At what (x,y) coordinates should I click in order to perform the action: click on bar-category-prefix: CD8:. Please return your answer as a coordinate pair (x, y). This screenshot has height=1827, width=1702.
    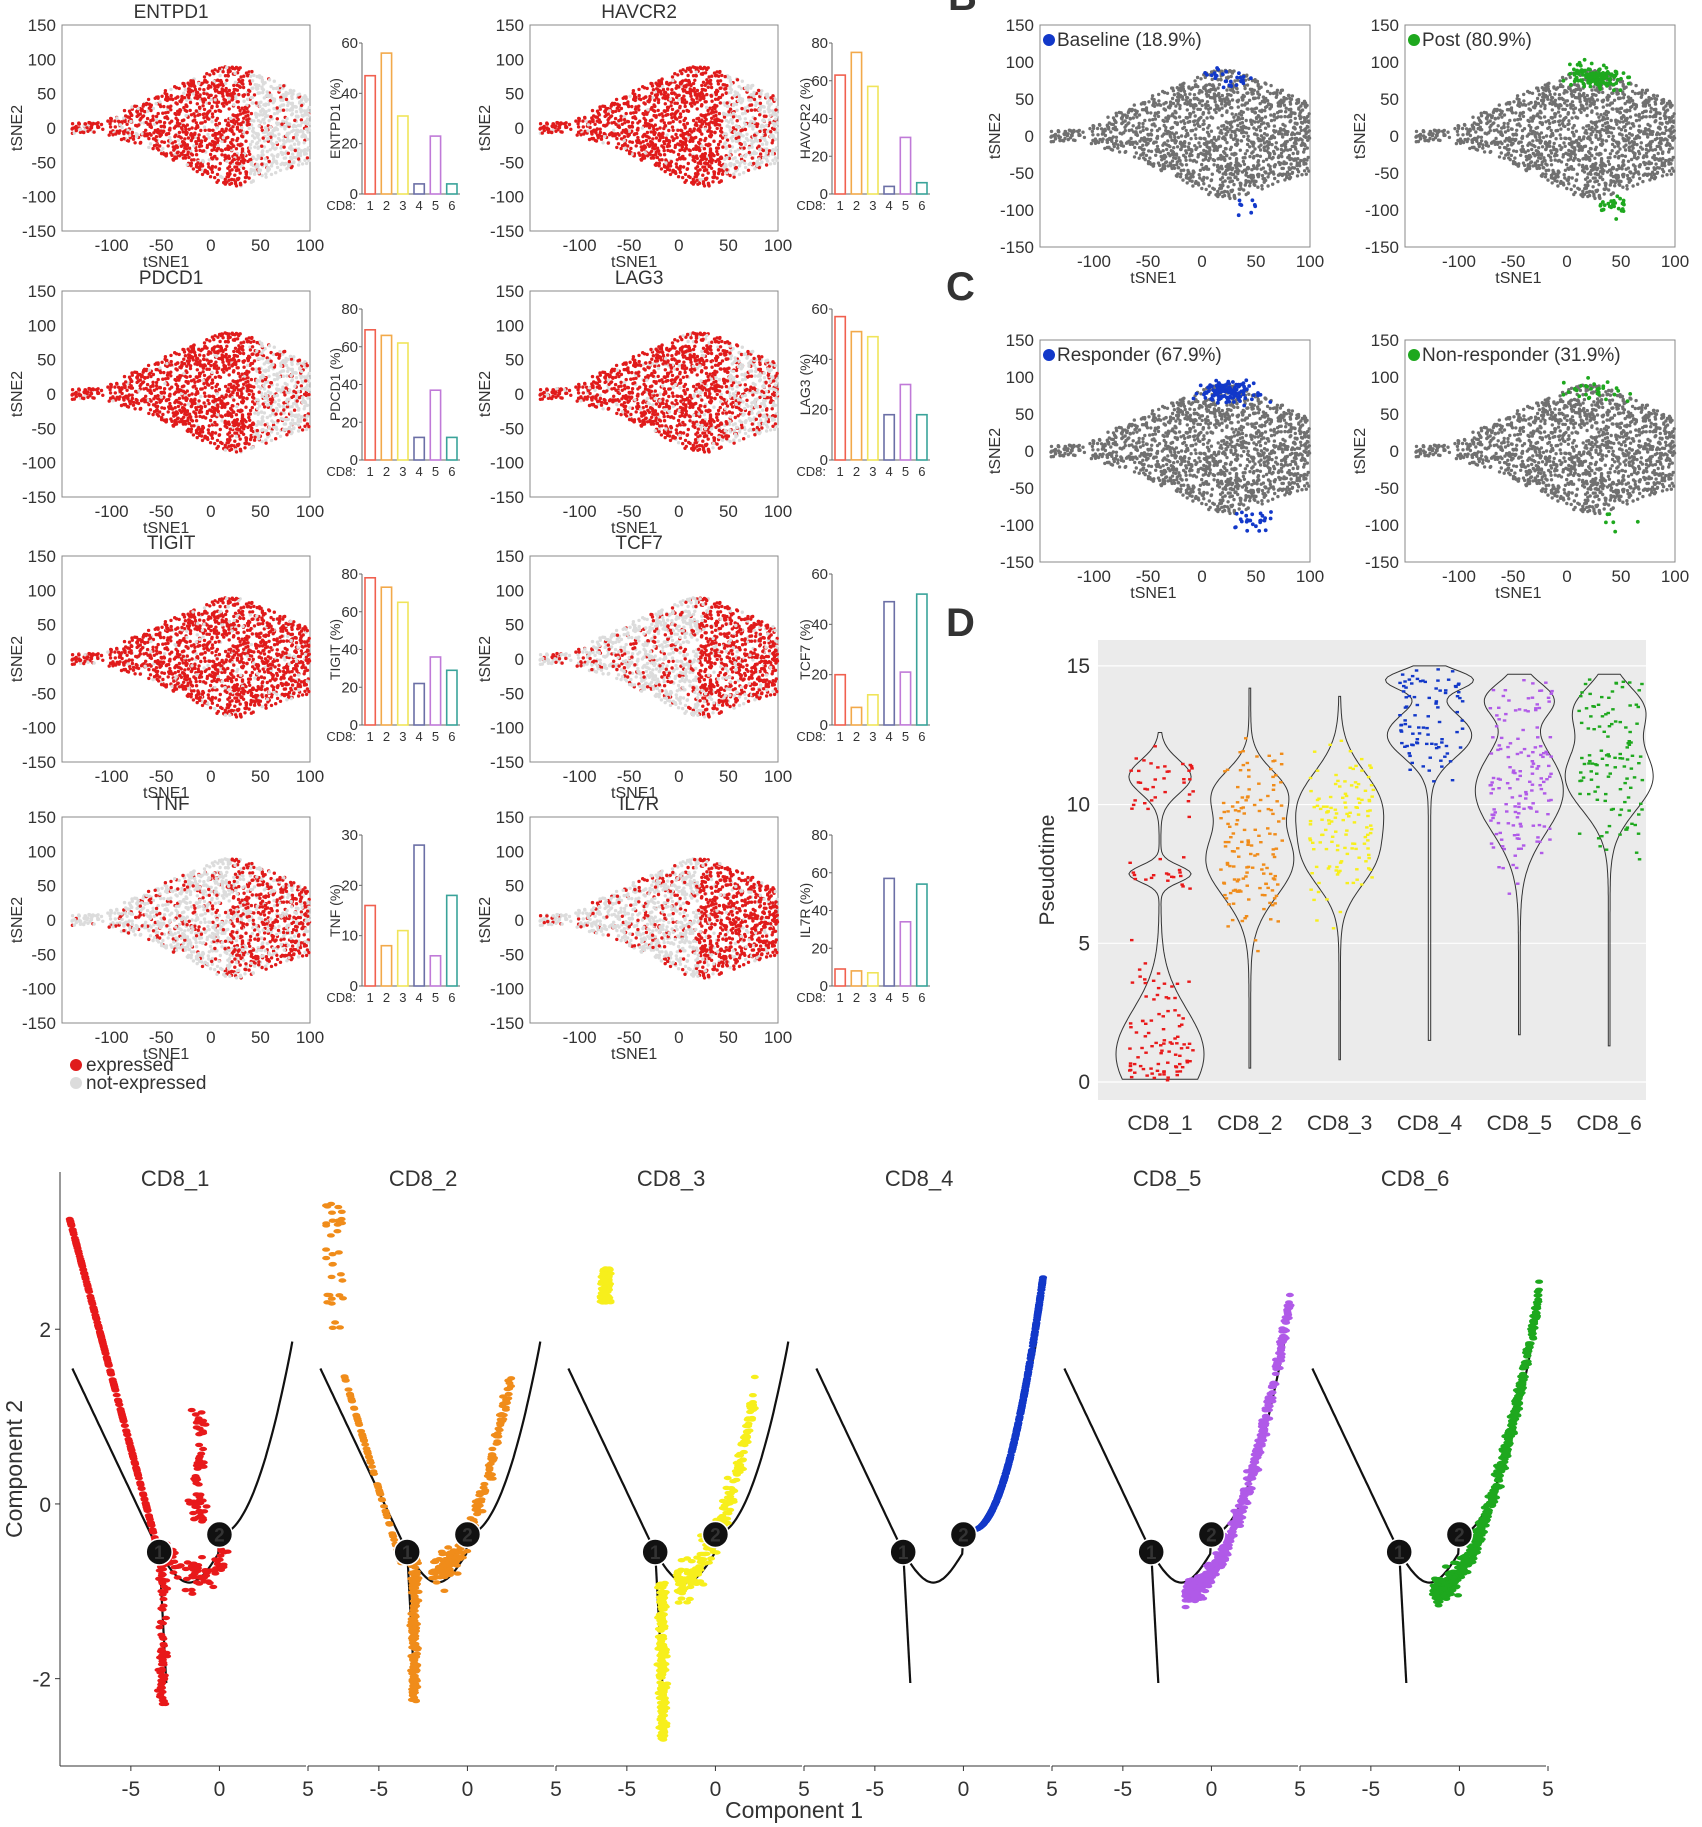
    Looking at the image, I should click on (341, 471).